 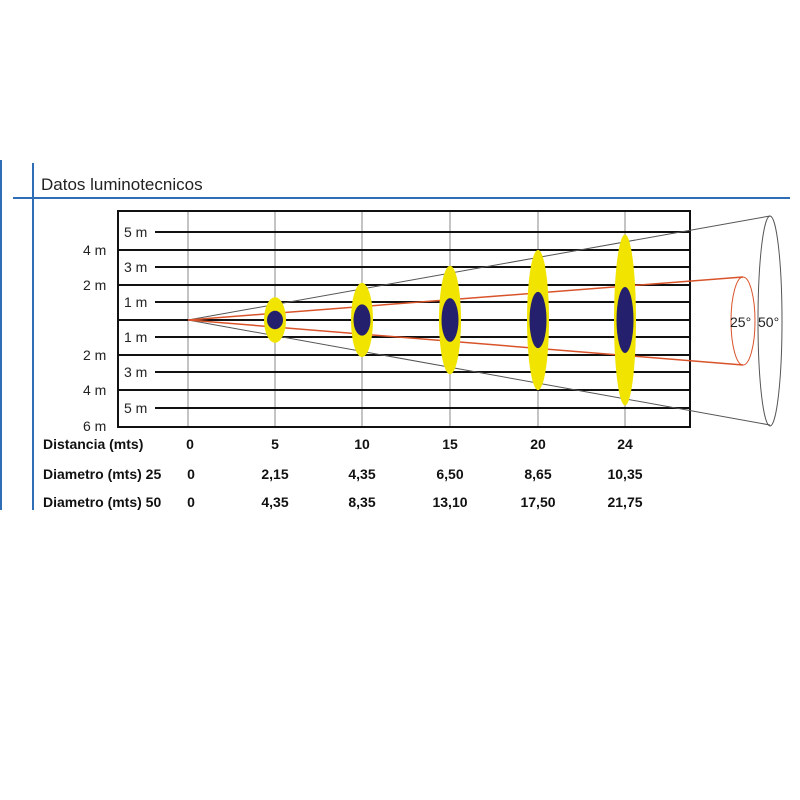 What do you see at coordinates (102, 502) in the screenshot?
I see `table-row-label: Diametro (mts) 50` at bounding box center [102, 502].